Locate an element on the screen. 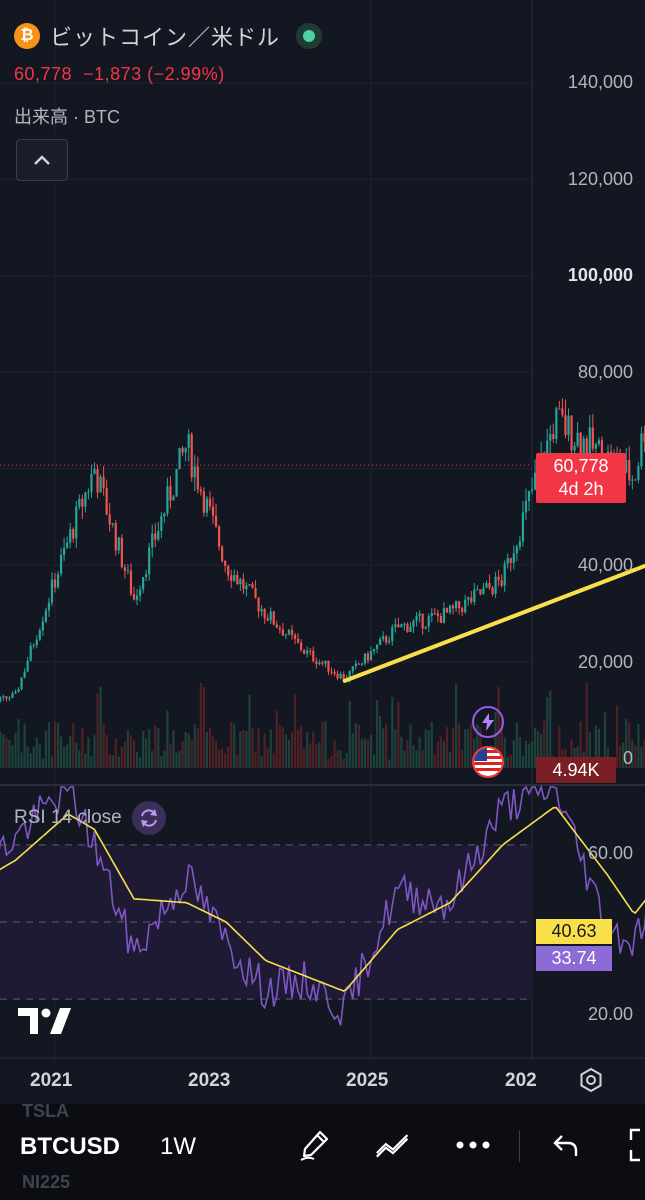 The height and width of the screenshot is (1200, 645). more-icon is located at coordinates (473, 1145).